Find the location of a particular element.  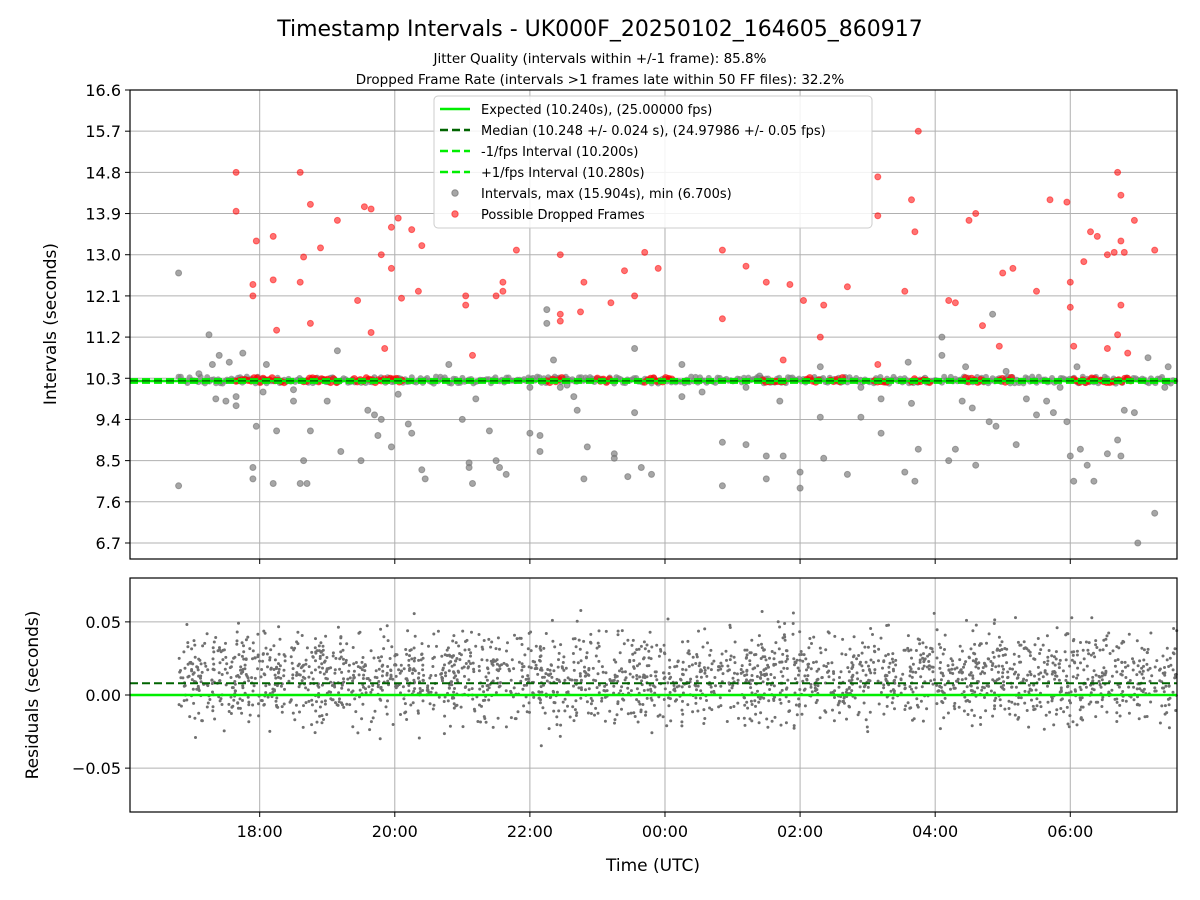

intervals-y-tick-label: 7.6 is located at coordinates (108, 502).